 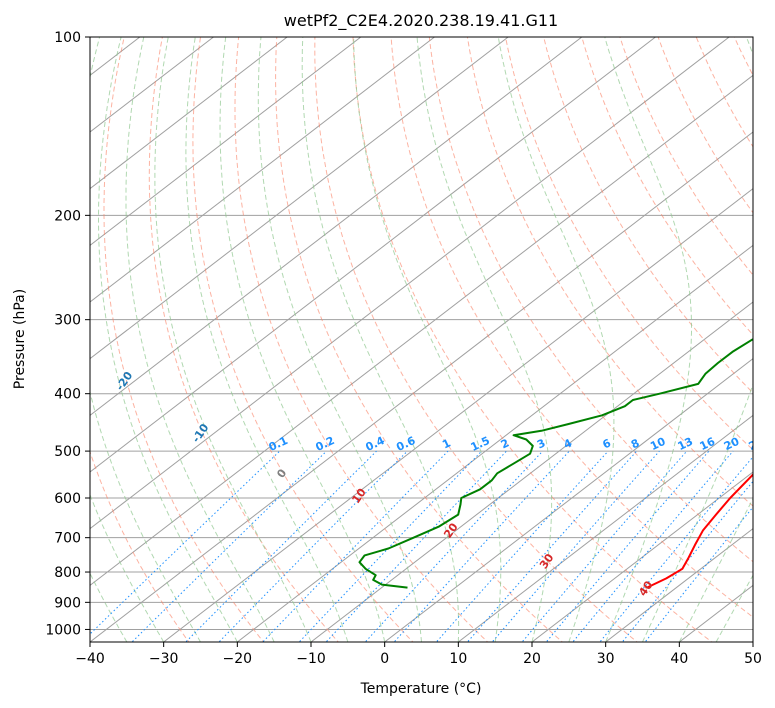 I want to click on x-axis-title: Temperature (°C), so click(x=421, y=689).